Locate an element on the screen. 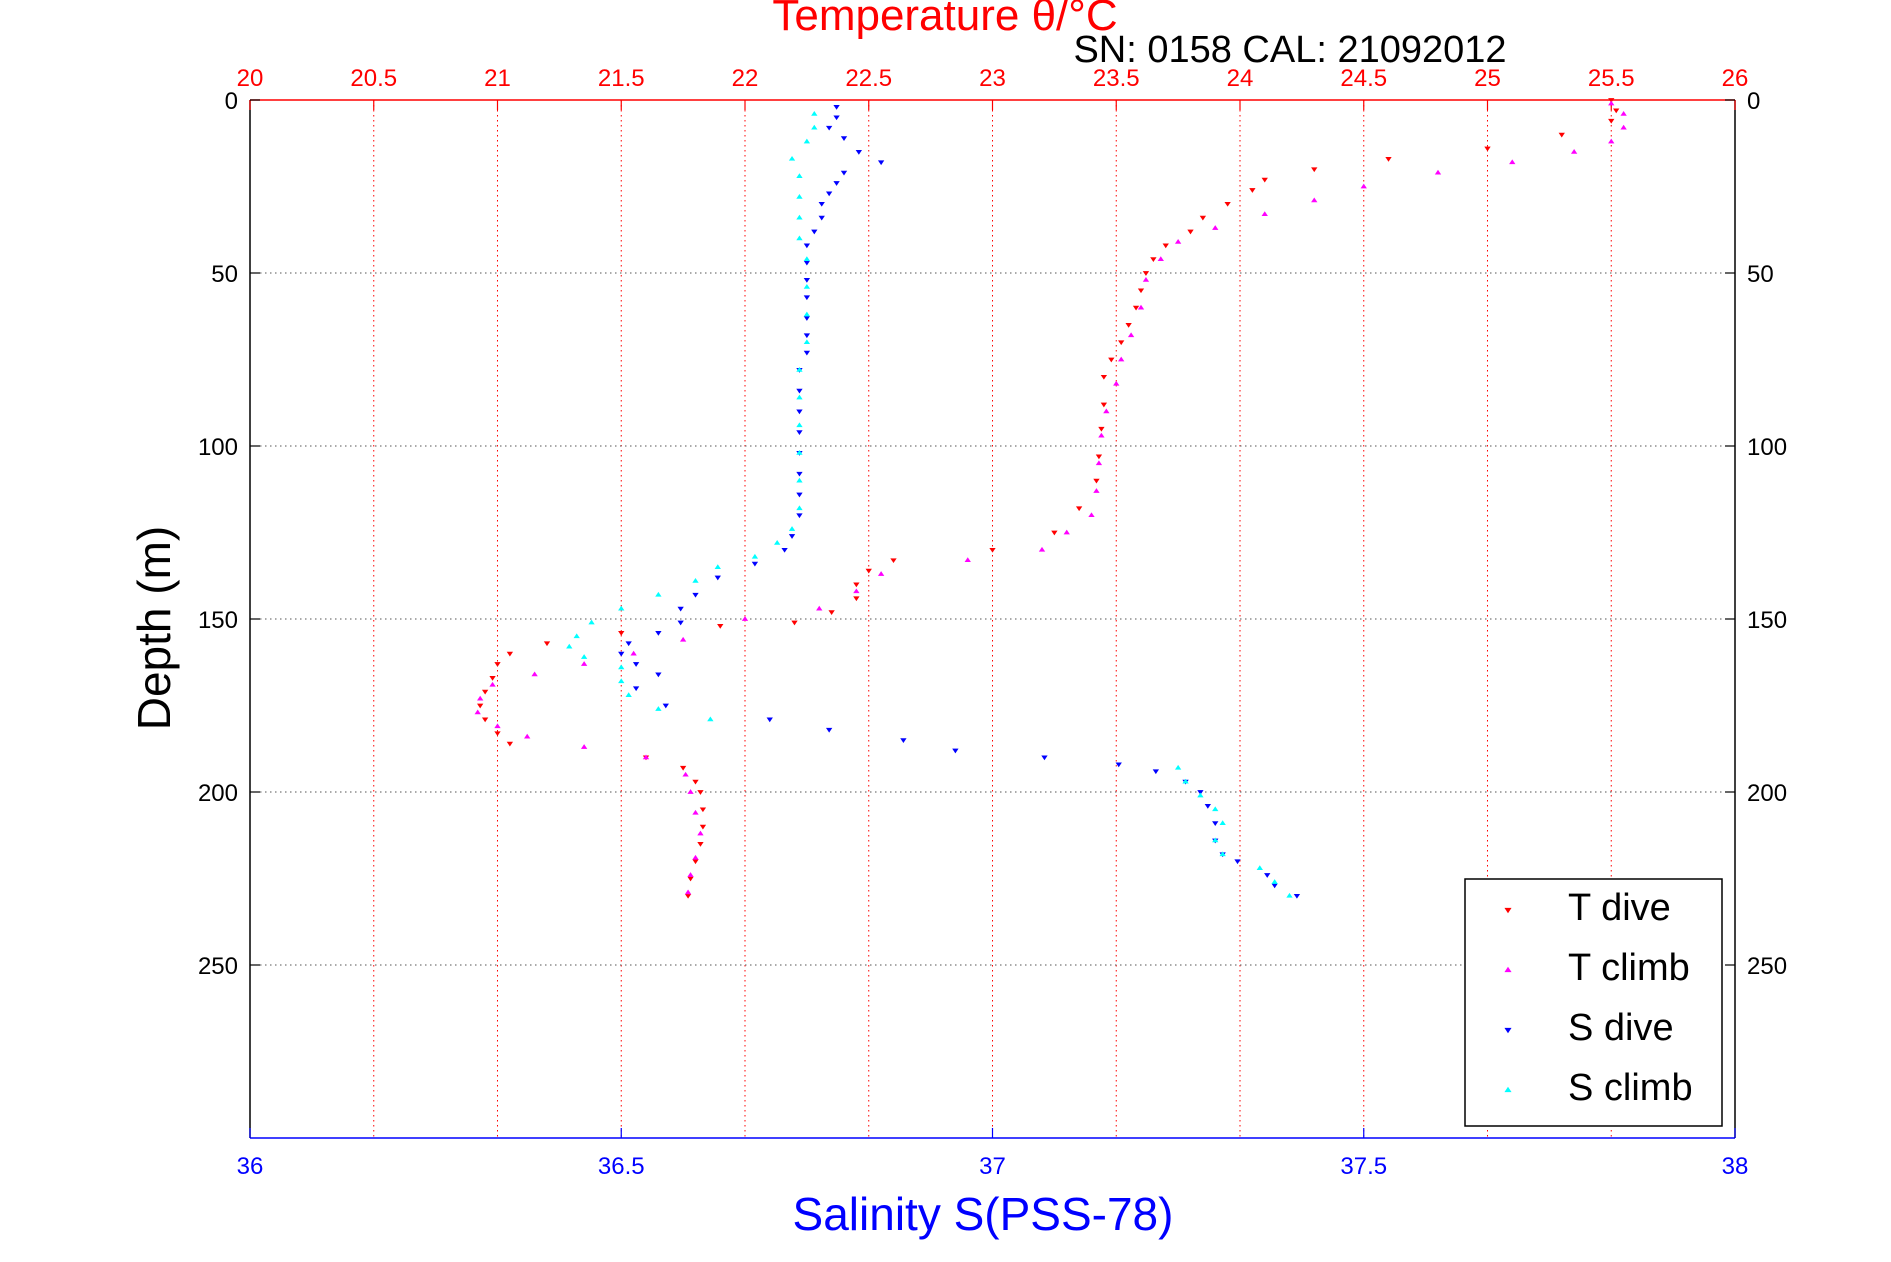 Image resolution: width=1891 pixels, height=1262 pixels. legend-marker-t-climb is located at coordinates (1508, 969).